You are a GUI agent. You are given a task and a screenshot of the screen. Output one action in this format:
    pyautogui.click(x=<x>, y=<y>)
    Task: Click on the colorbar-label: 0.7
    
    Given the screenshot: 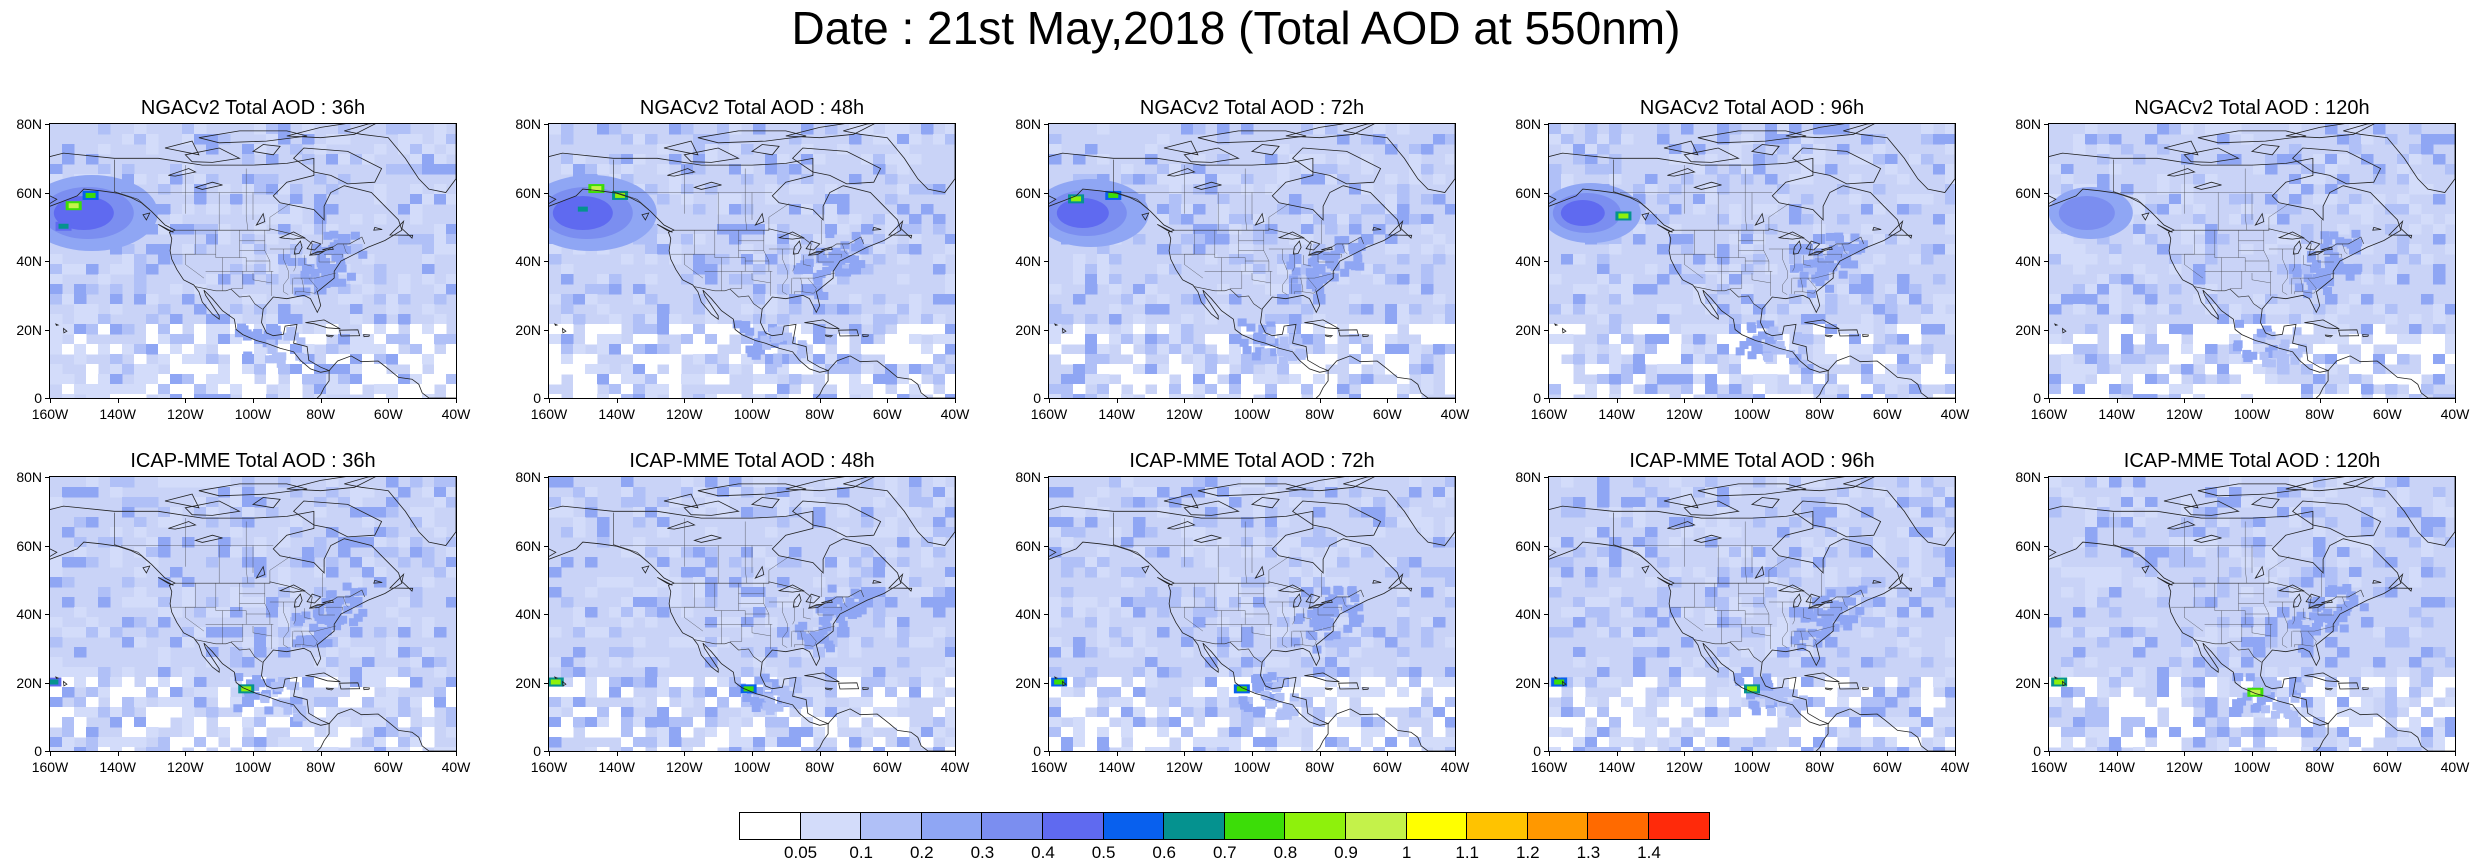 What is the action you would take?
    pyautogui.click(x=1224, y=852)
    